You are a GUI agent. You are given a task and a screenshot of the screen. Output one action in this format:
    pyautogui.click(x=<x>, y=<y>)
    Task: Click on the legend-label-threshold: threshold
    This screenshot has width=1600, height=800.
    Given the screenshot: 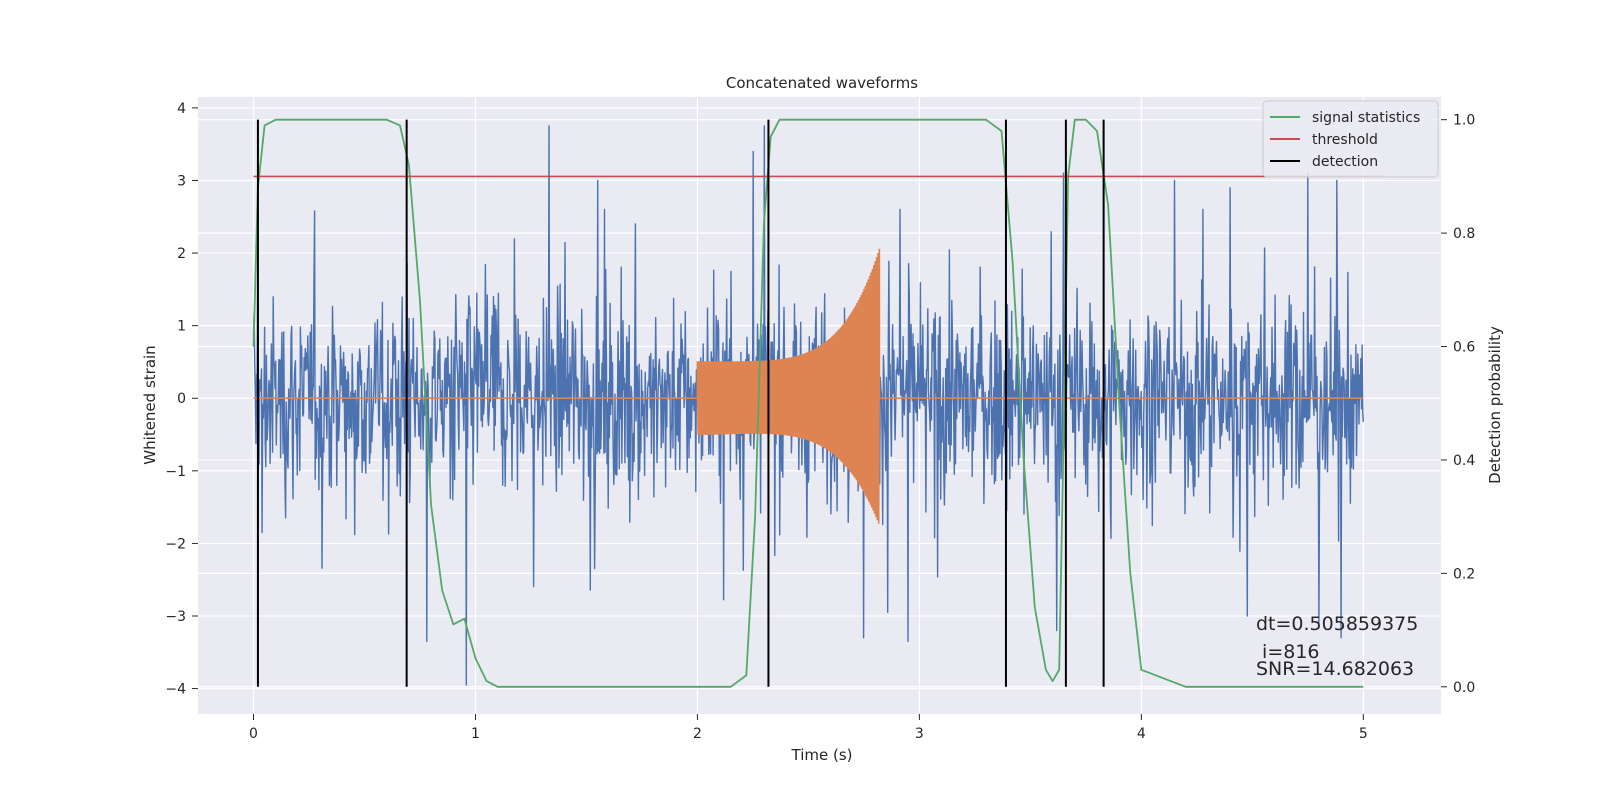 What is the action you would take?
    pyautogui.click(x=1345, y=140)
    